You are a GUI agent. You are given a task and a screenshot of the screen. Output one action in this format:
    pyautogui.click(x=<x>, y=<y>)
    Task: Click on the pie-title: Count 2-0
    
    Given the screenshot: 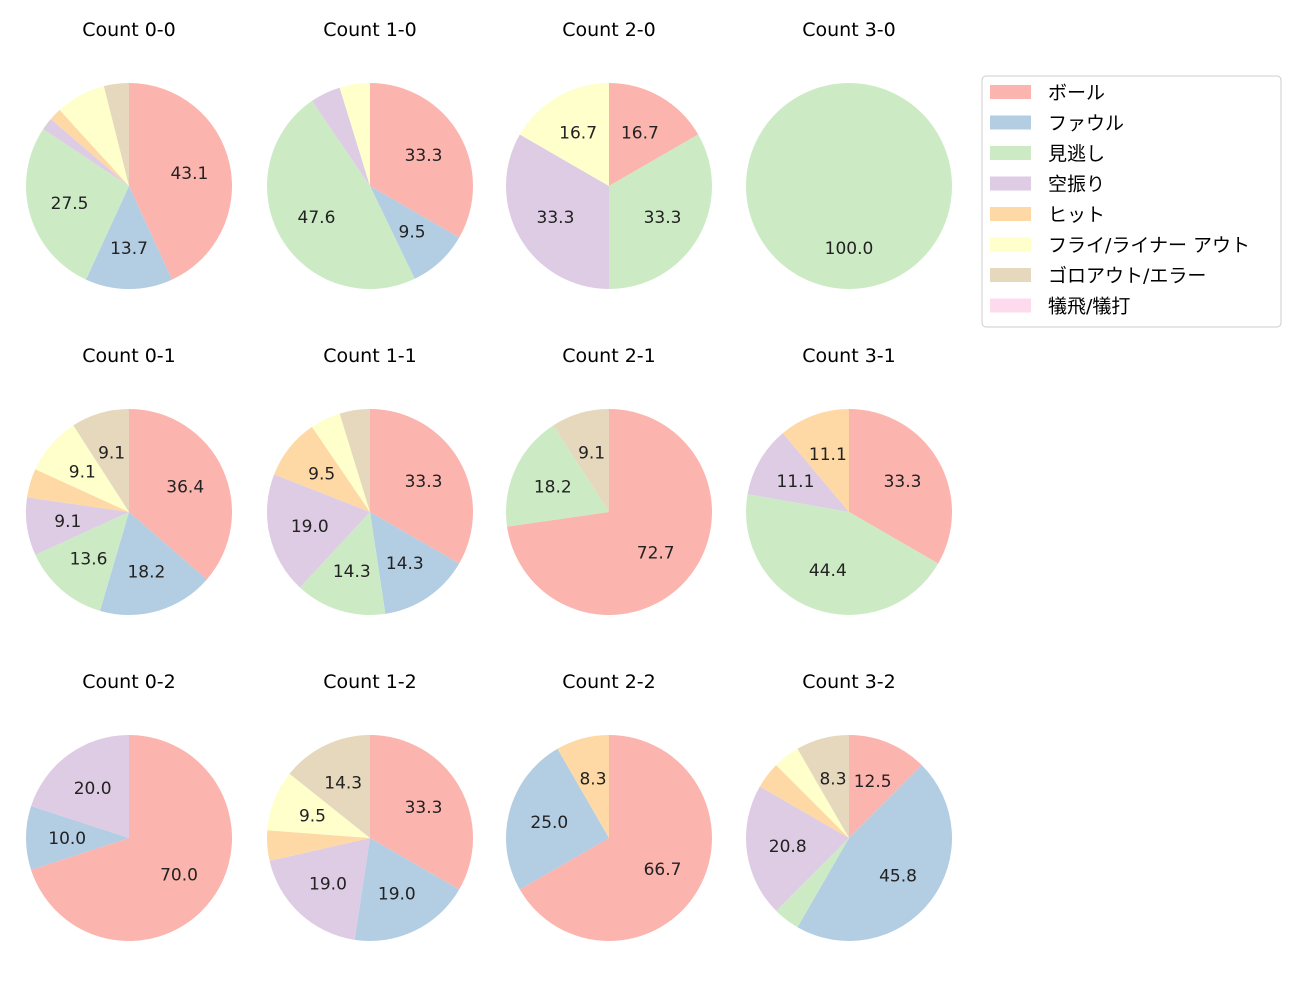 What is the action you would take?
    pyautogui.click(x=609, y=30)
    